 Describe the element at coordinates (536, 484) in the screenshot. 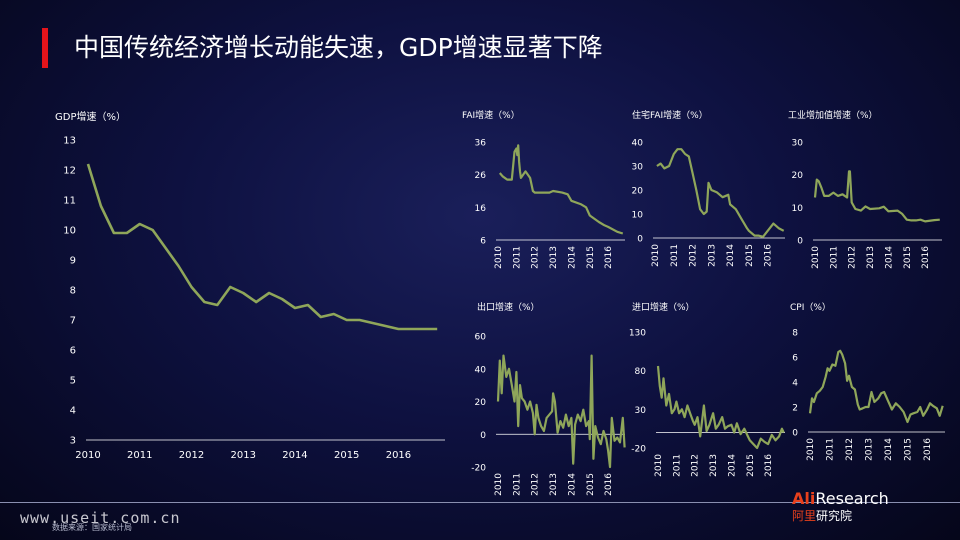

I see `x-tick-label-export: 2012` at that location.